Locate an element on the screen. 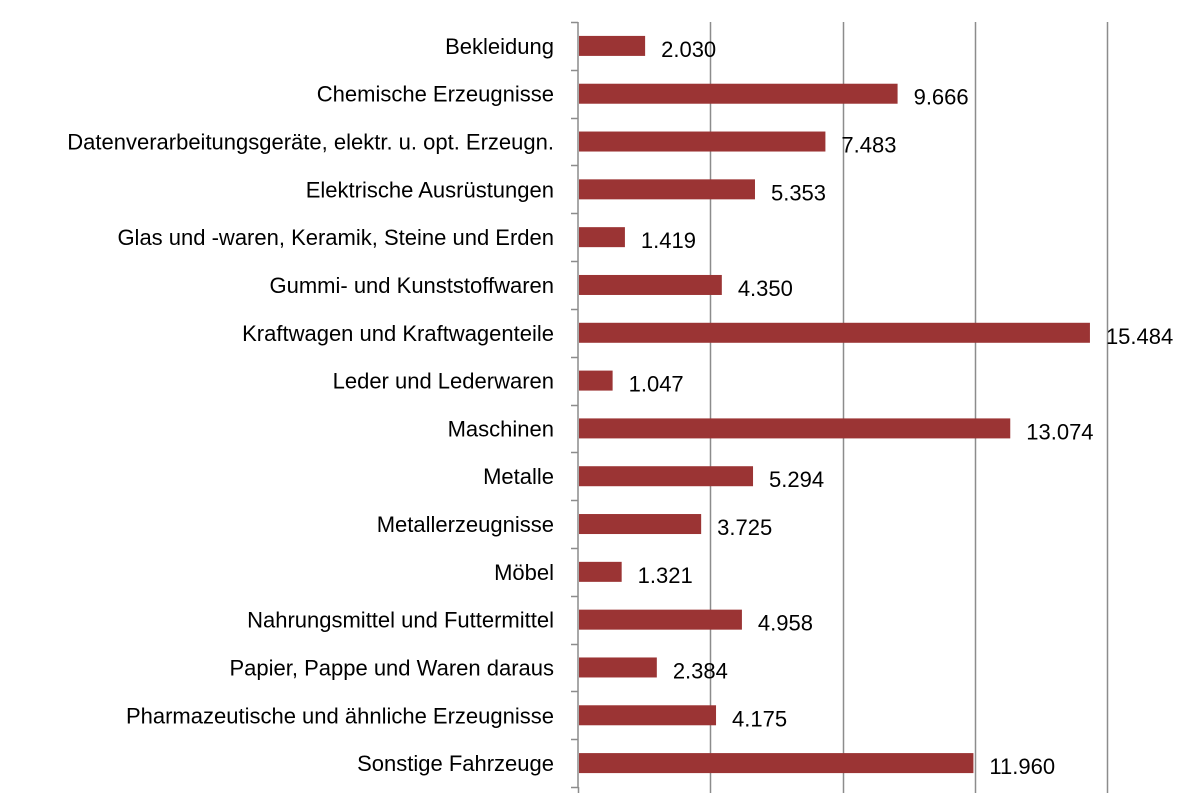 The image size is (1189, 795). category-label-13: Papier, Pappe und Waren daraus is located at coordinates (391, 667).